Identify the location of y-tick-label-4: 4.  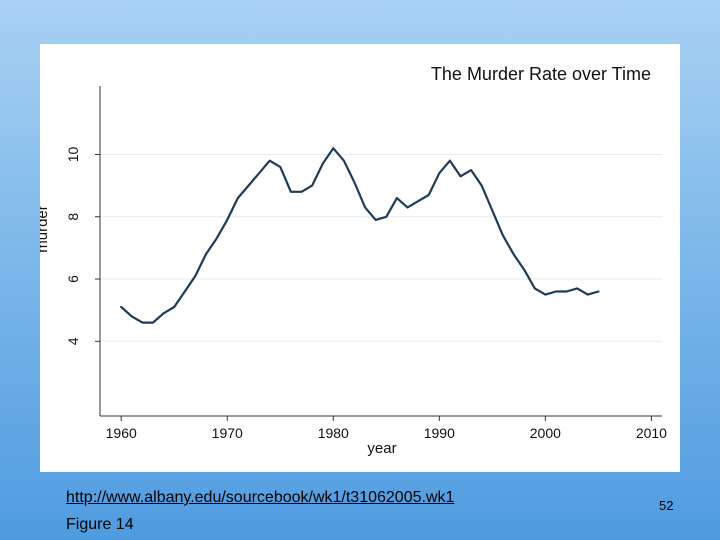
(73, 341).